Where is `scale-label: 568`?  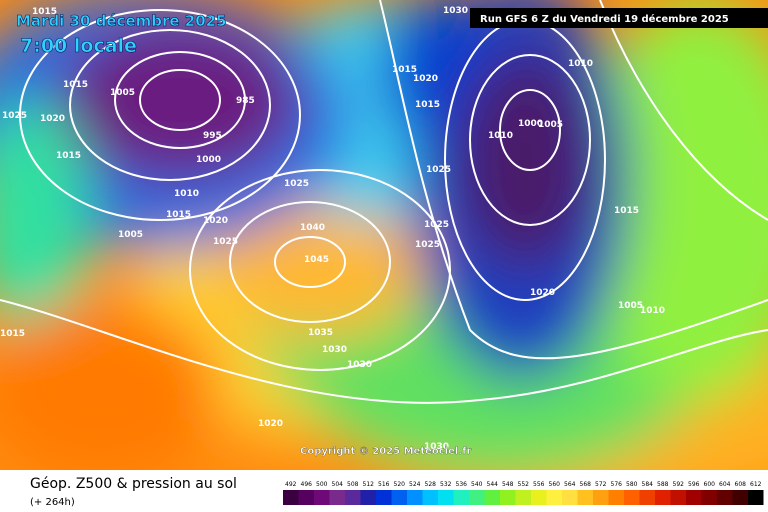
scale-label: 568 is located at coordinates (586, 484).